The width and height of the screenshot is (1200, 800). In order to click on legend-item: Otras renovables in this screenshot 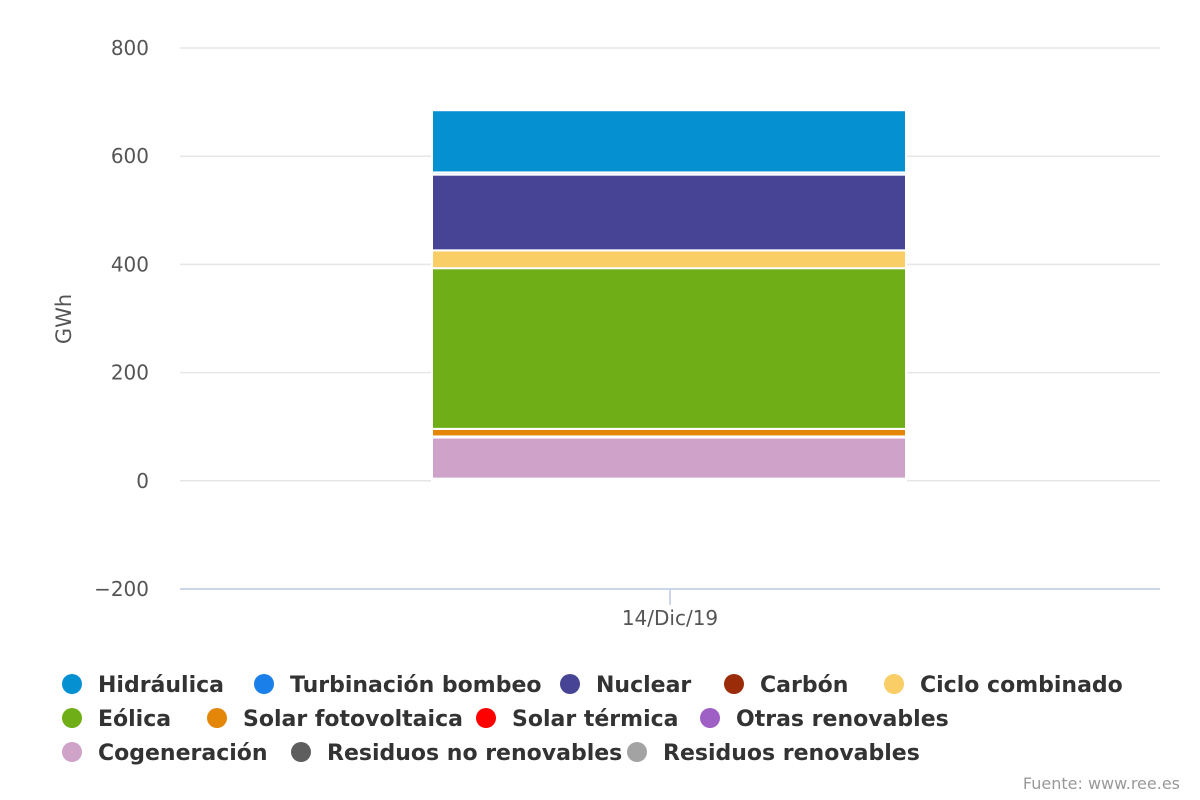, I will do `click(824, 719)`.